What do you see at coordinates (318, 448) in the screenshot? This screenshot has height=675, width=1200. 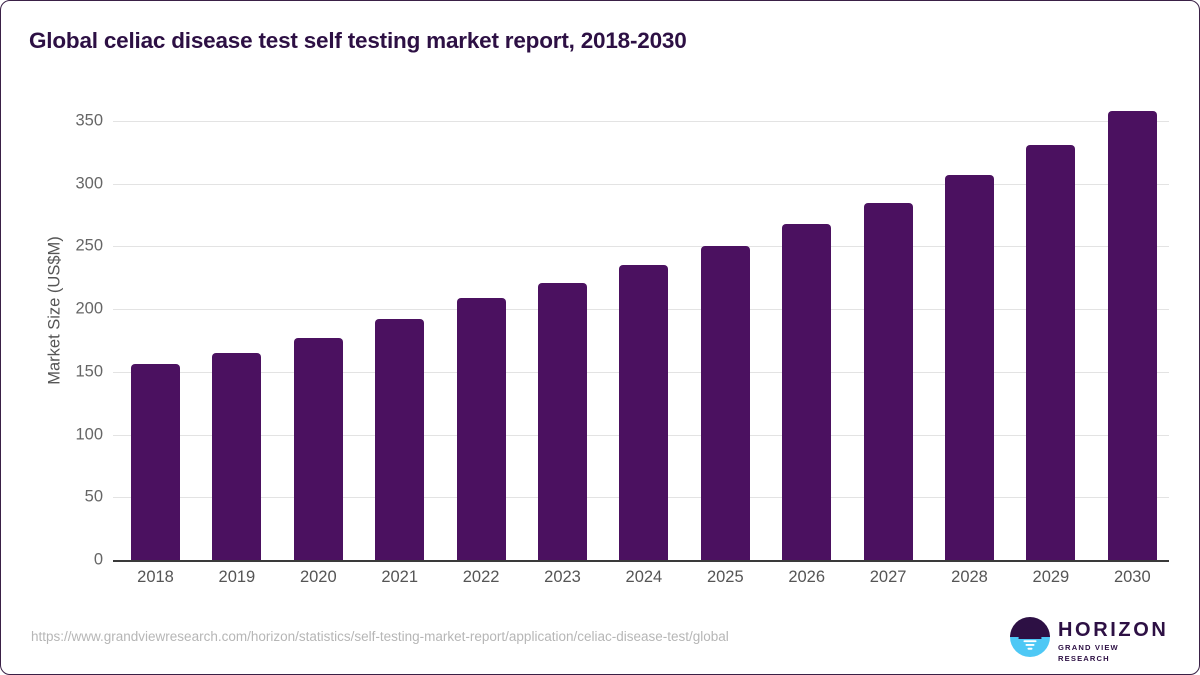 I see `bar-2020` at bounding box center [318, 448].